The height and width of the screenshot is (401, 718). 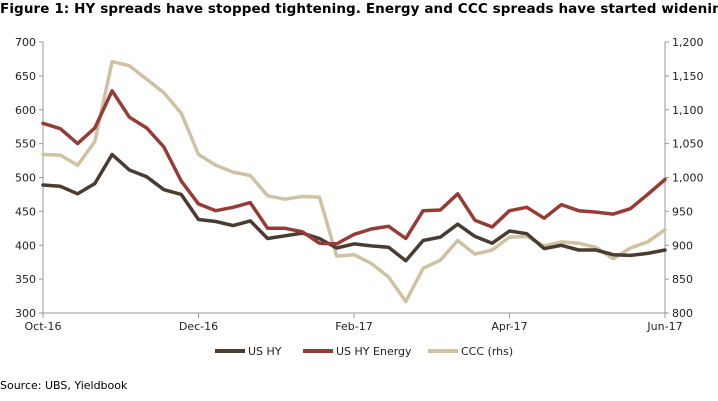 I want to click on legend-label: CCC (rhs), so click(x=487, y=351).